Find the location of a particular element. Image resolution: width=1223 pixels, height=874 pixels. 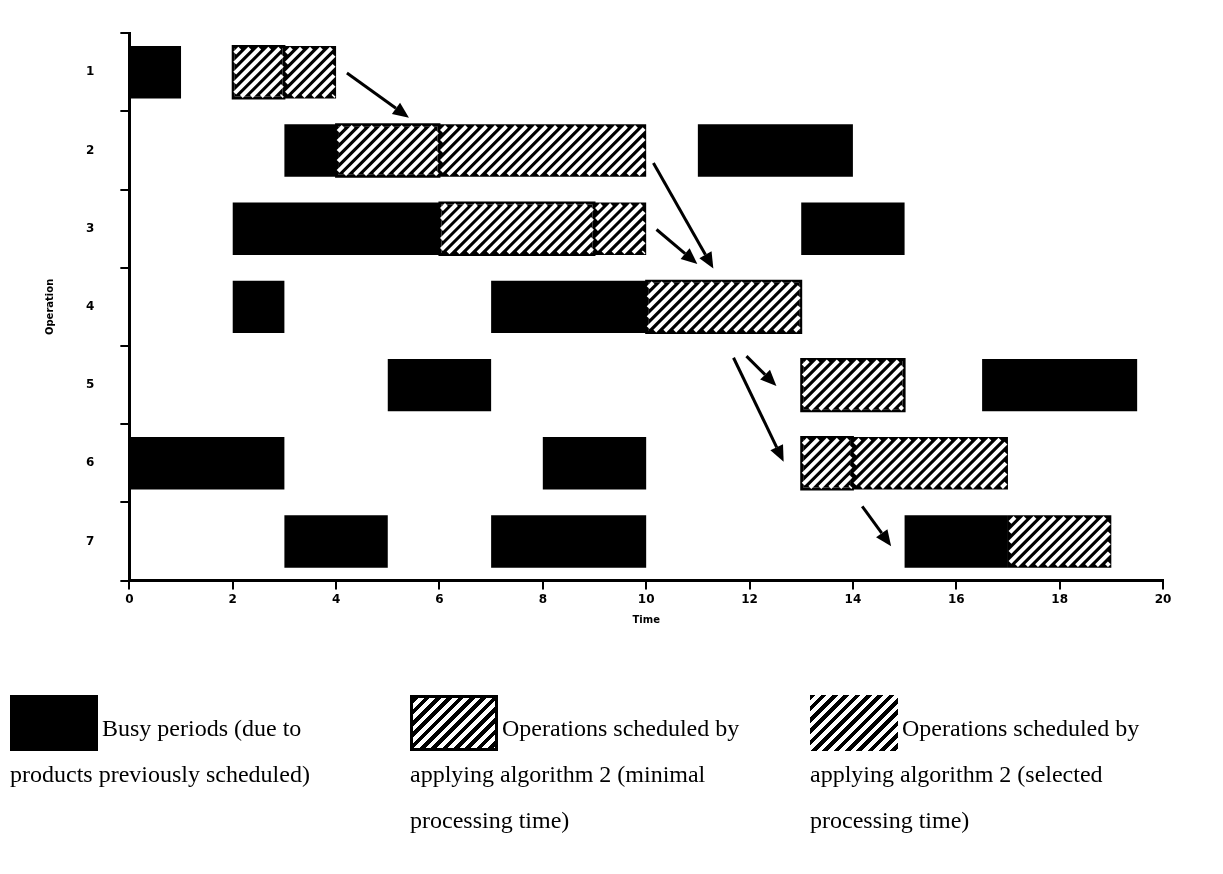

legend-label: Operations scheduled by applying algorithm 2 (minimal processing time) is located at coordinates (575, 774).